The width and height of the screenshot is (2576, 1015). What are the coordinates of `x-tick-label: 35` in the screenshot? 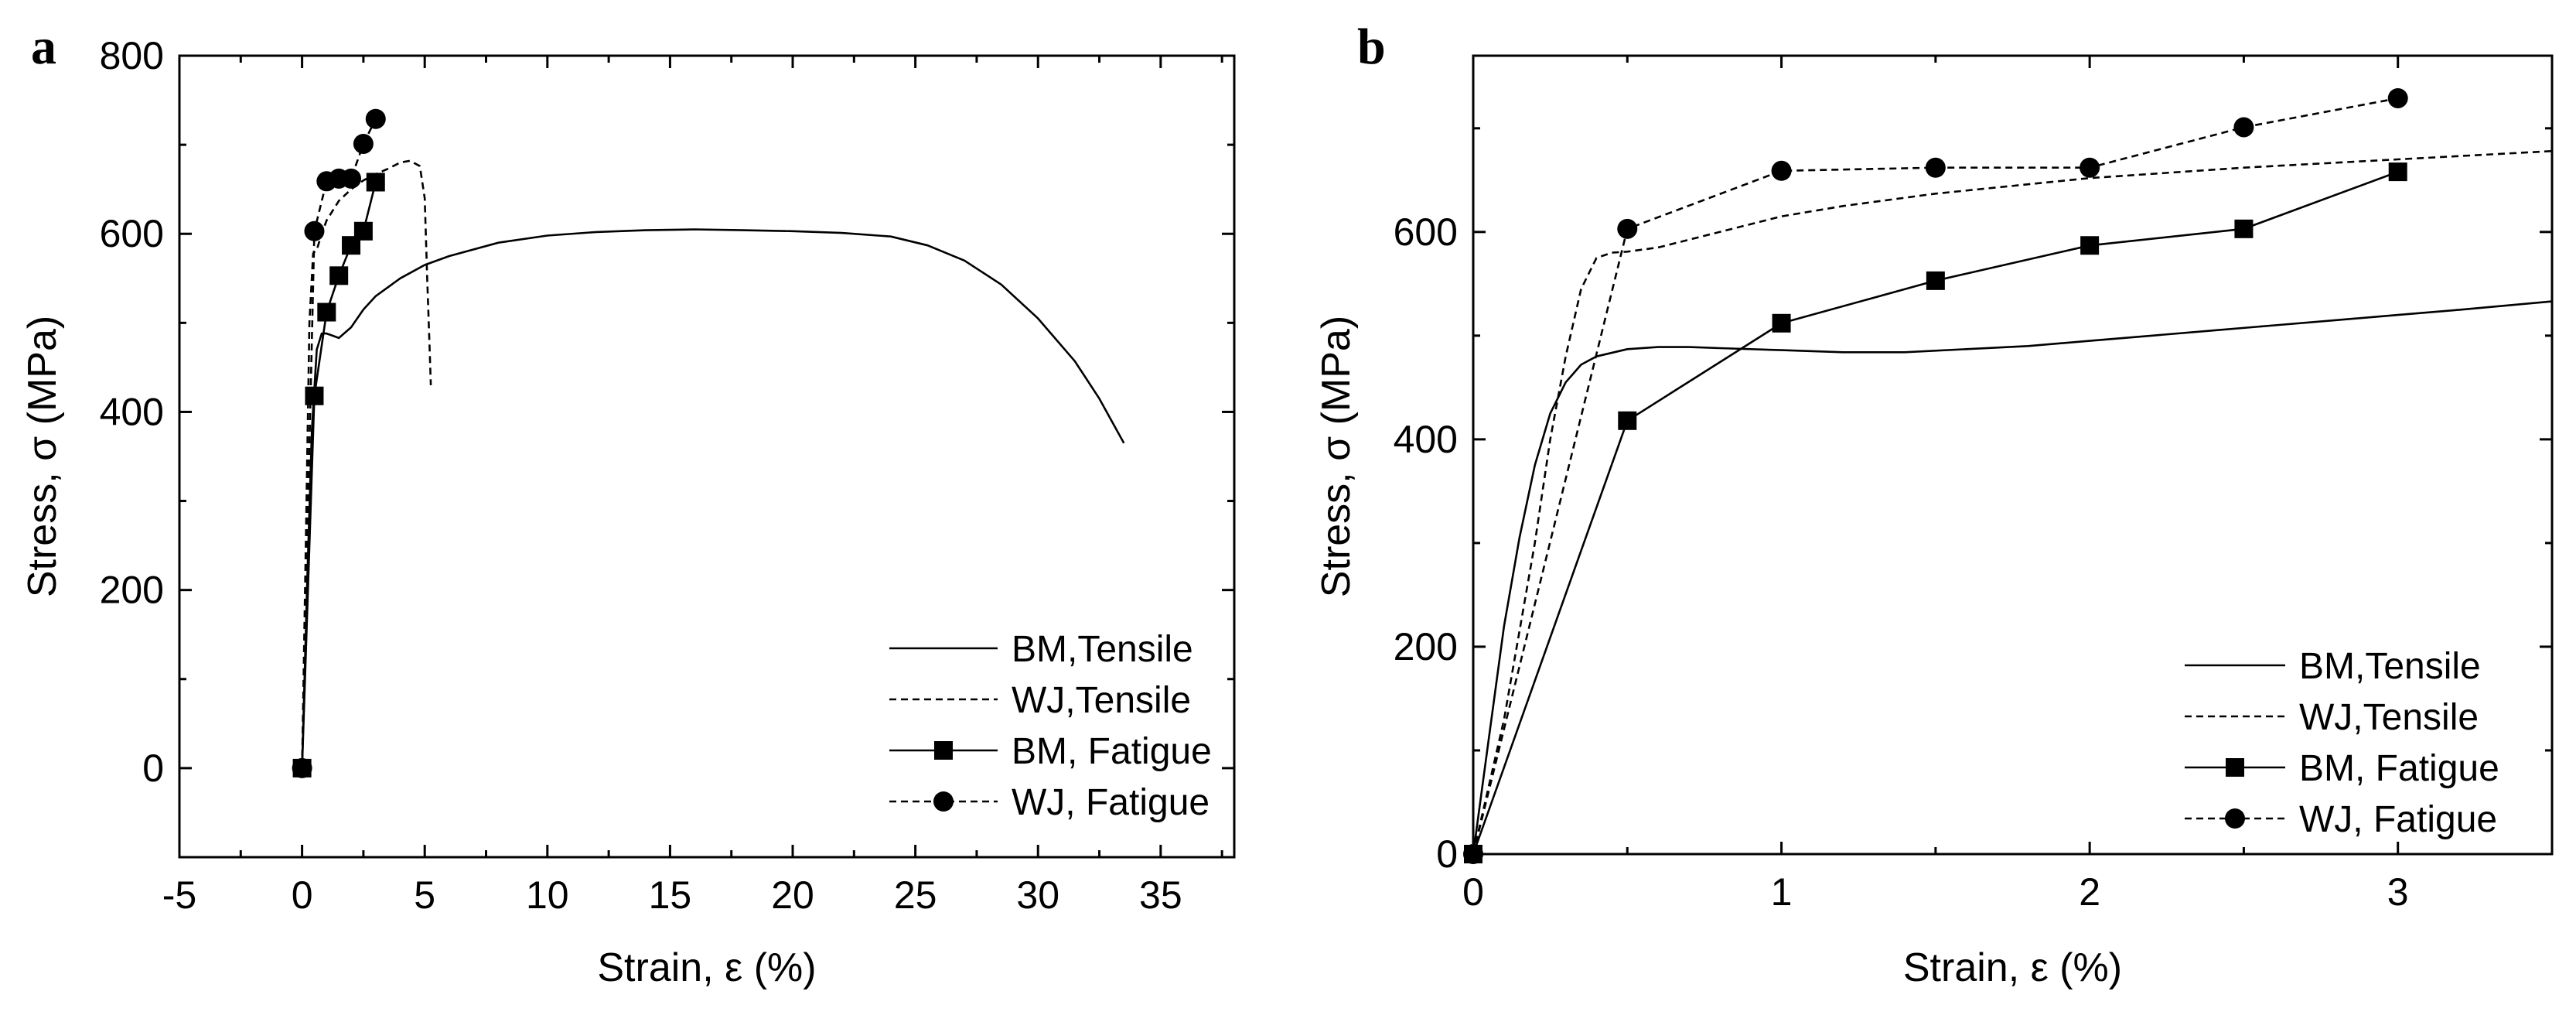 It's located at (1161, 895).